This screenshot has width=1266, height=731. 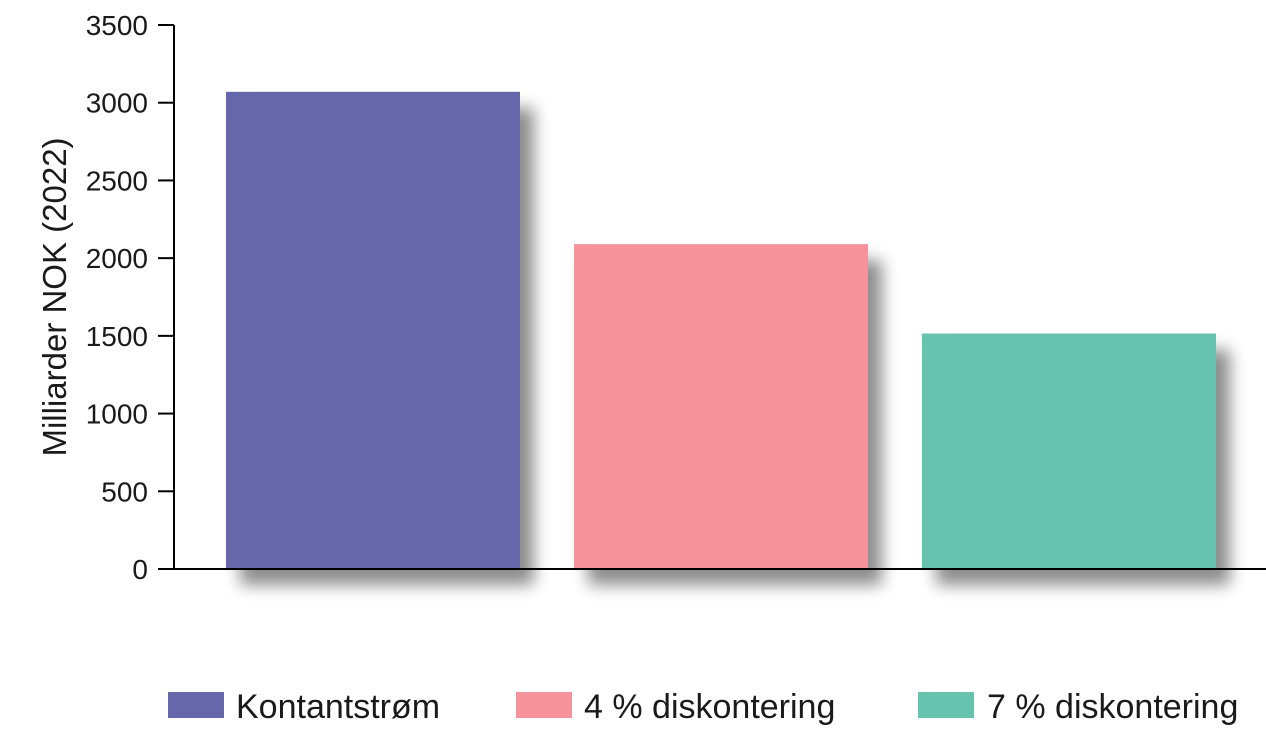 I want to click on y-tick-label: 3500, so click(x=117, y=25).